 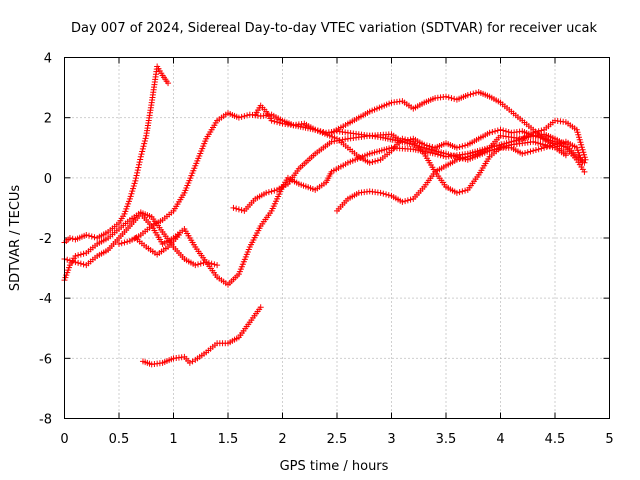 I want to click on x-tick-label: 1.5, so click(x=228, y=439).